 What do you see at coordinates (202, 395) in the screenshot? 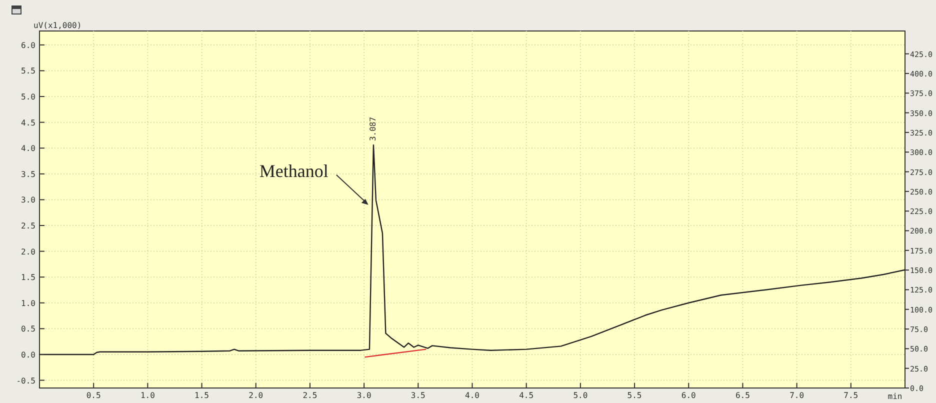
I see `x-tick-label: 1.5` at bounding box center [202, 395].